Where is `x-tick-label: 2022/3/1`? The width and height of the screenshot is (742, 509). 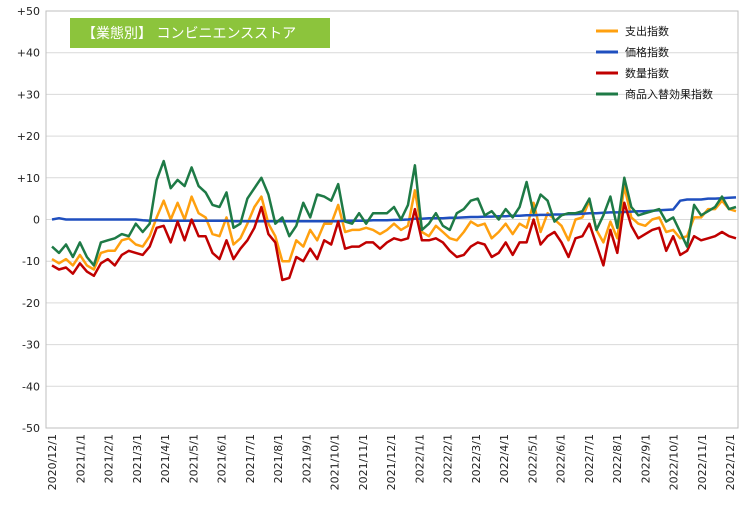 x-tick-label: 2022/3/1 is located at coordinates (476, 458).